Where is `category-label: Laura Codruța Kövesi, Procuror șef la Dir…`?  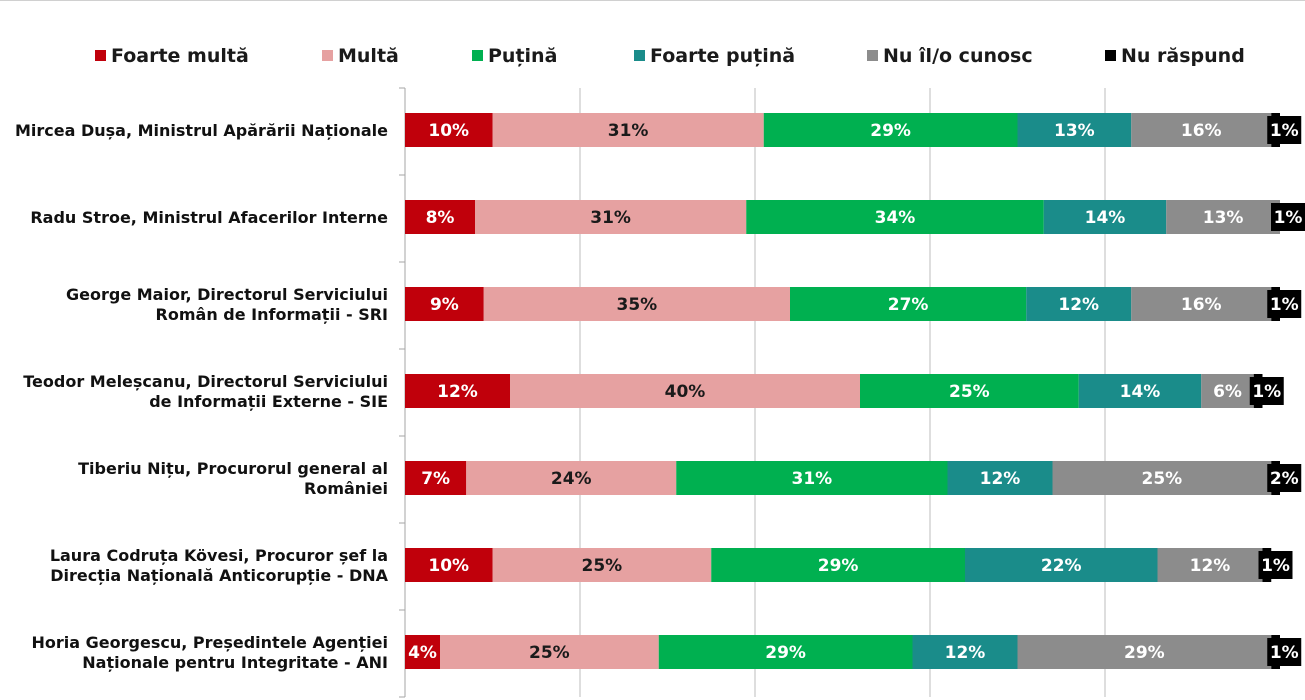 category-label: Laura Codruța Kövesi, Procuror șef la Dir… is located at coordinates (219, 565).